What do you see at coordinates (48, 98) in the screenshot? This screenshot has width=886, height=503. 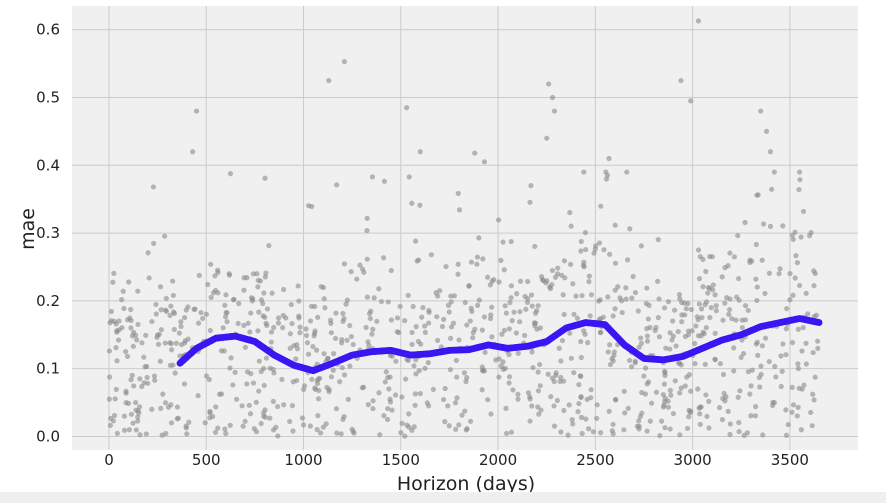 I see `y-tick-label: 0.5` at bounding box center [48, 98].